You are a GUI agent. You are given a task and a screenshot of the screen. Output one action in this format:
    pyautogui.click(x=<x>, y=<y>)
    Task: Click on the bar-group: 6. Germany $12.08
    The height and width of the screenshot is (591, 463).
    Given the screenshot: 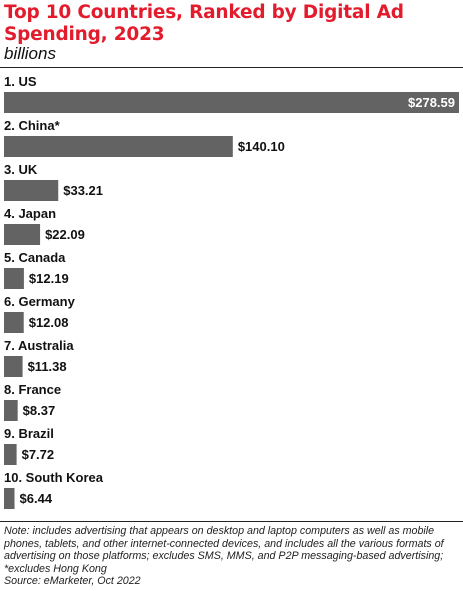 What is the action you would take?
    pyautogui.click(x=40, y=313)
    